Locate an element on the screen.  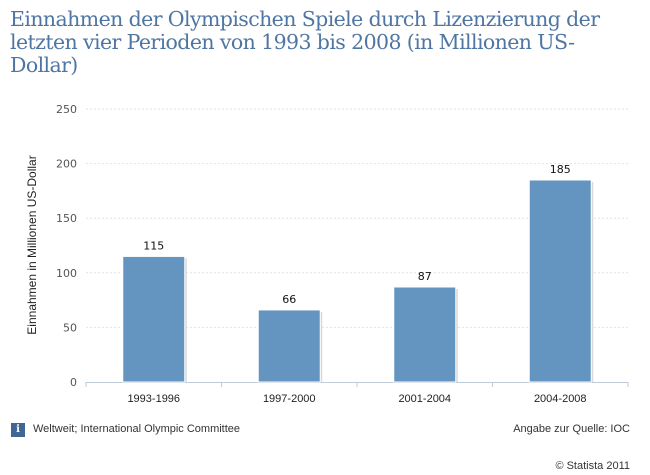
y-tick-label: 200 is located at coordinates (66, 164).